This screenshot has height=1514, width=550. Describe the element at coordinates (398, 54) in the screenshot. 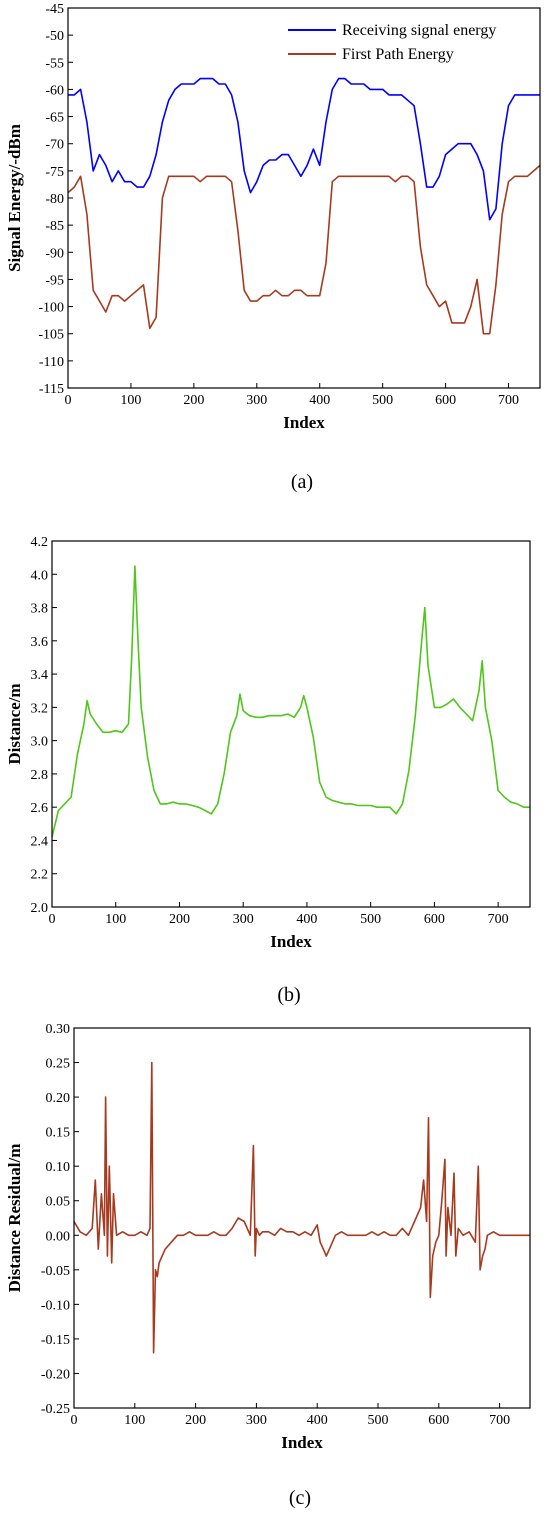

I see `legend-label: First Path Energy` at that location.